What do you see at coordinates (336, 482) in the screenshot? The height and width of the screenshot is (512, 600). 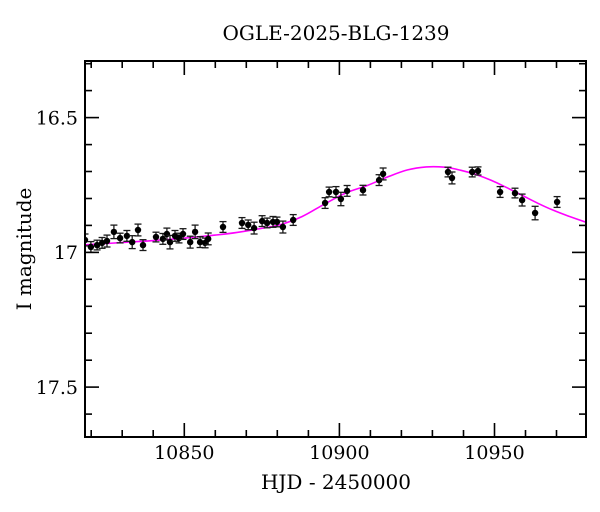 I see `x-axis-label: HJD - 2450000` at bounding box center [336, 482].